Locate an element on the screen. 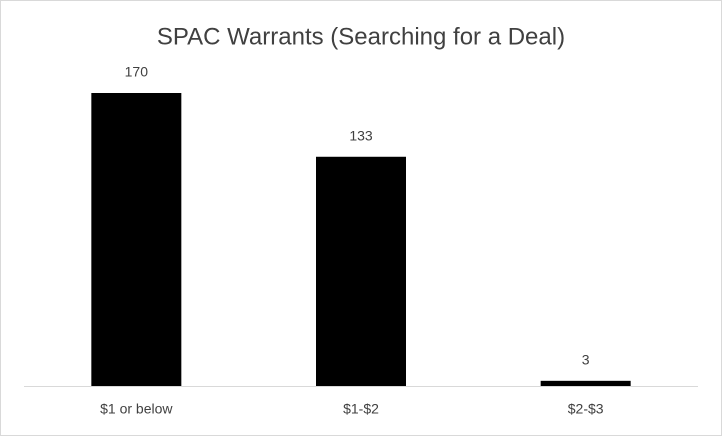 Image resolution: width=722 pixels, height=436 pixels. chart-title: SPAC Warrants (Searching for a Deal) is located at coordinates (361, 36).